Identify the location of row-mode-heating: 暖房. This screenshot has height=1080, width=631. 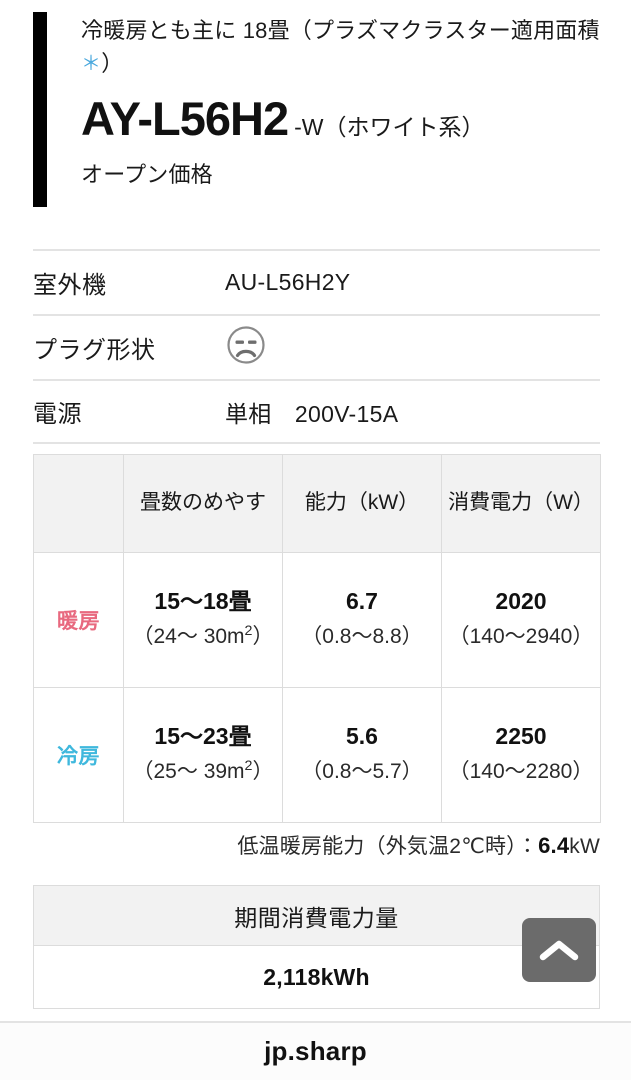
(78, 620).